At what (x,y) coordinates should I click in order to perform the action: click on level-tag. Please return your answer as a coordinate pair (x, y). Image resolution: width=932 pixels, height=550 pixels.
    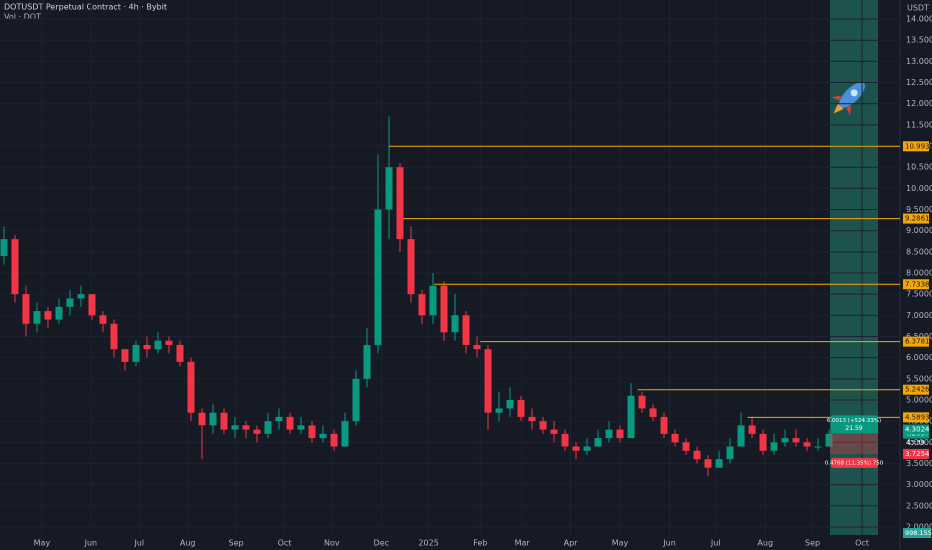
    Looking at the image, I should click on (916, 417).